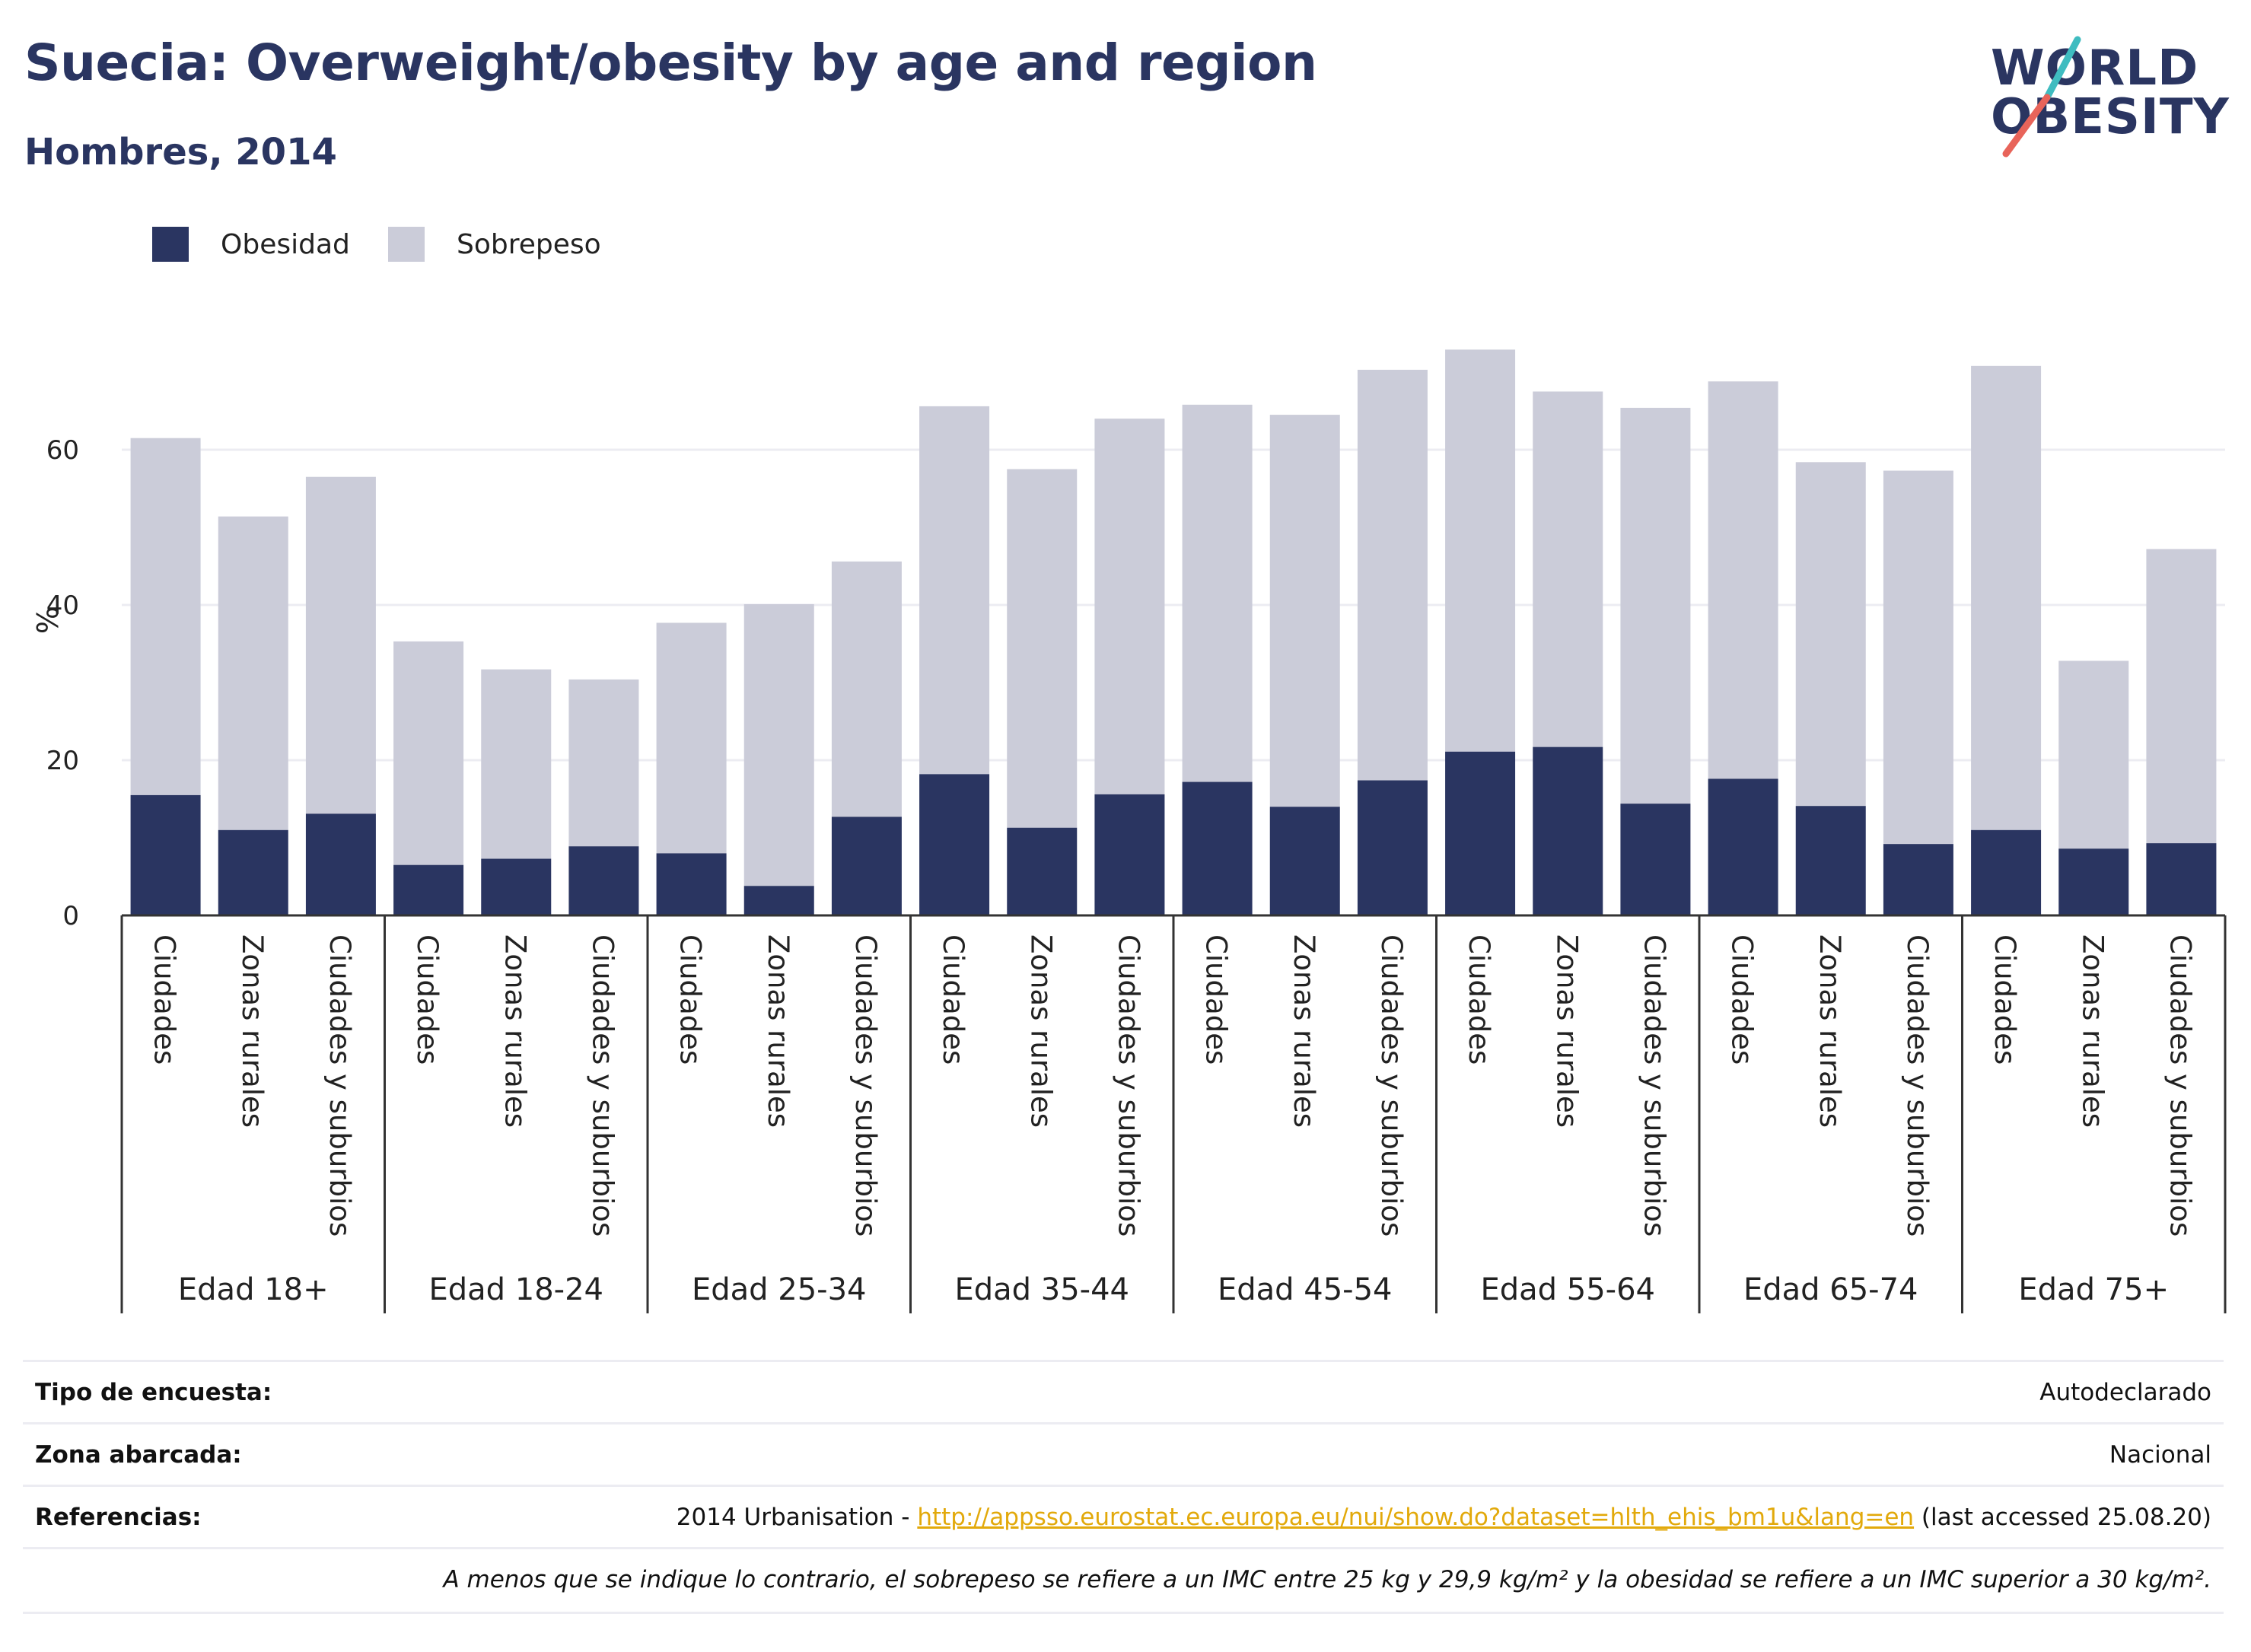 This screenshot has height=1652, width=2251. I want to click on legend-label-overweight: Sobrepeso, so click(529, 244).